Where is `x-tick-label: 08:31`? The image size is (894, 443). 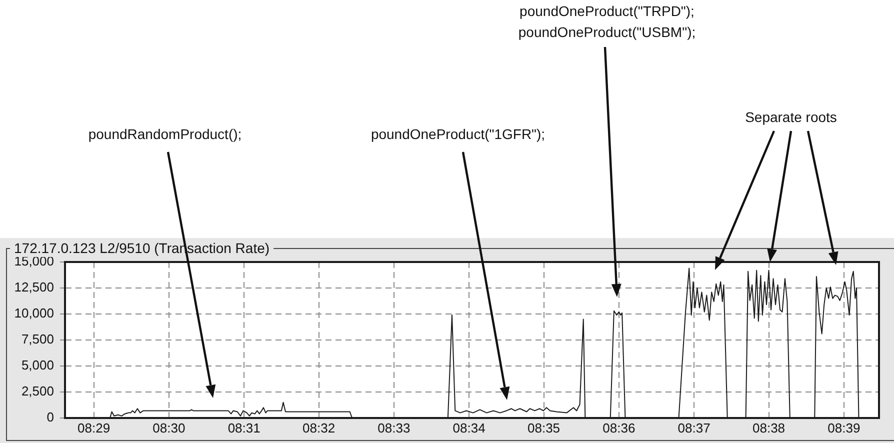
x-tick-label: 08:31 is located at coordinates (244, 428).